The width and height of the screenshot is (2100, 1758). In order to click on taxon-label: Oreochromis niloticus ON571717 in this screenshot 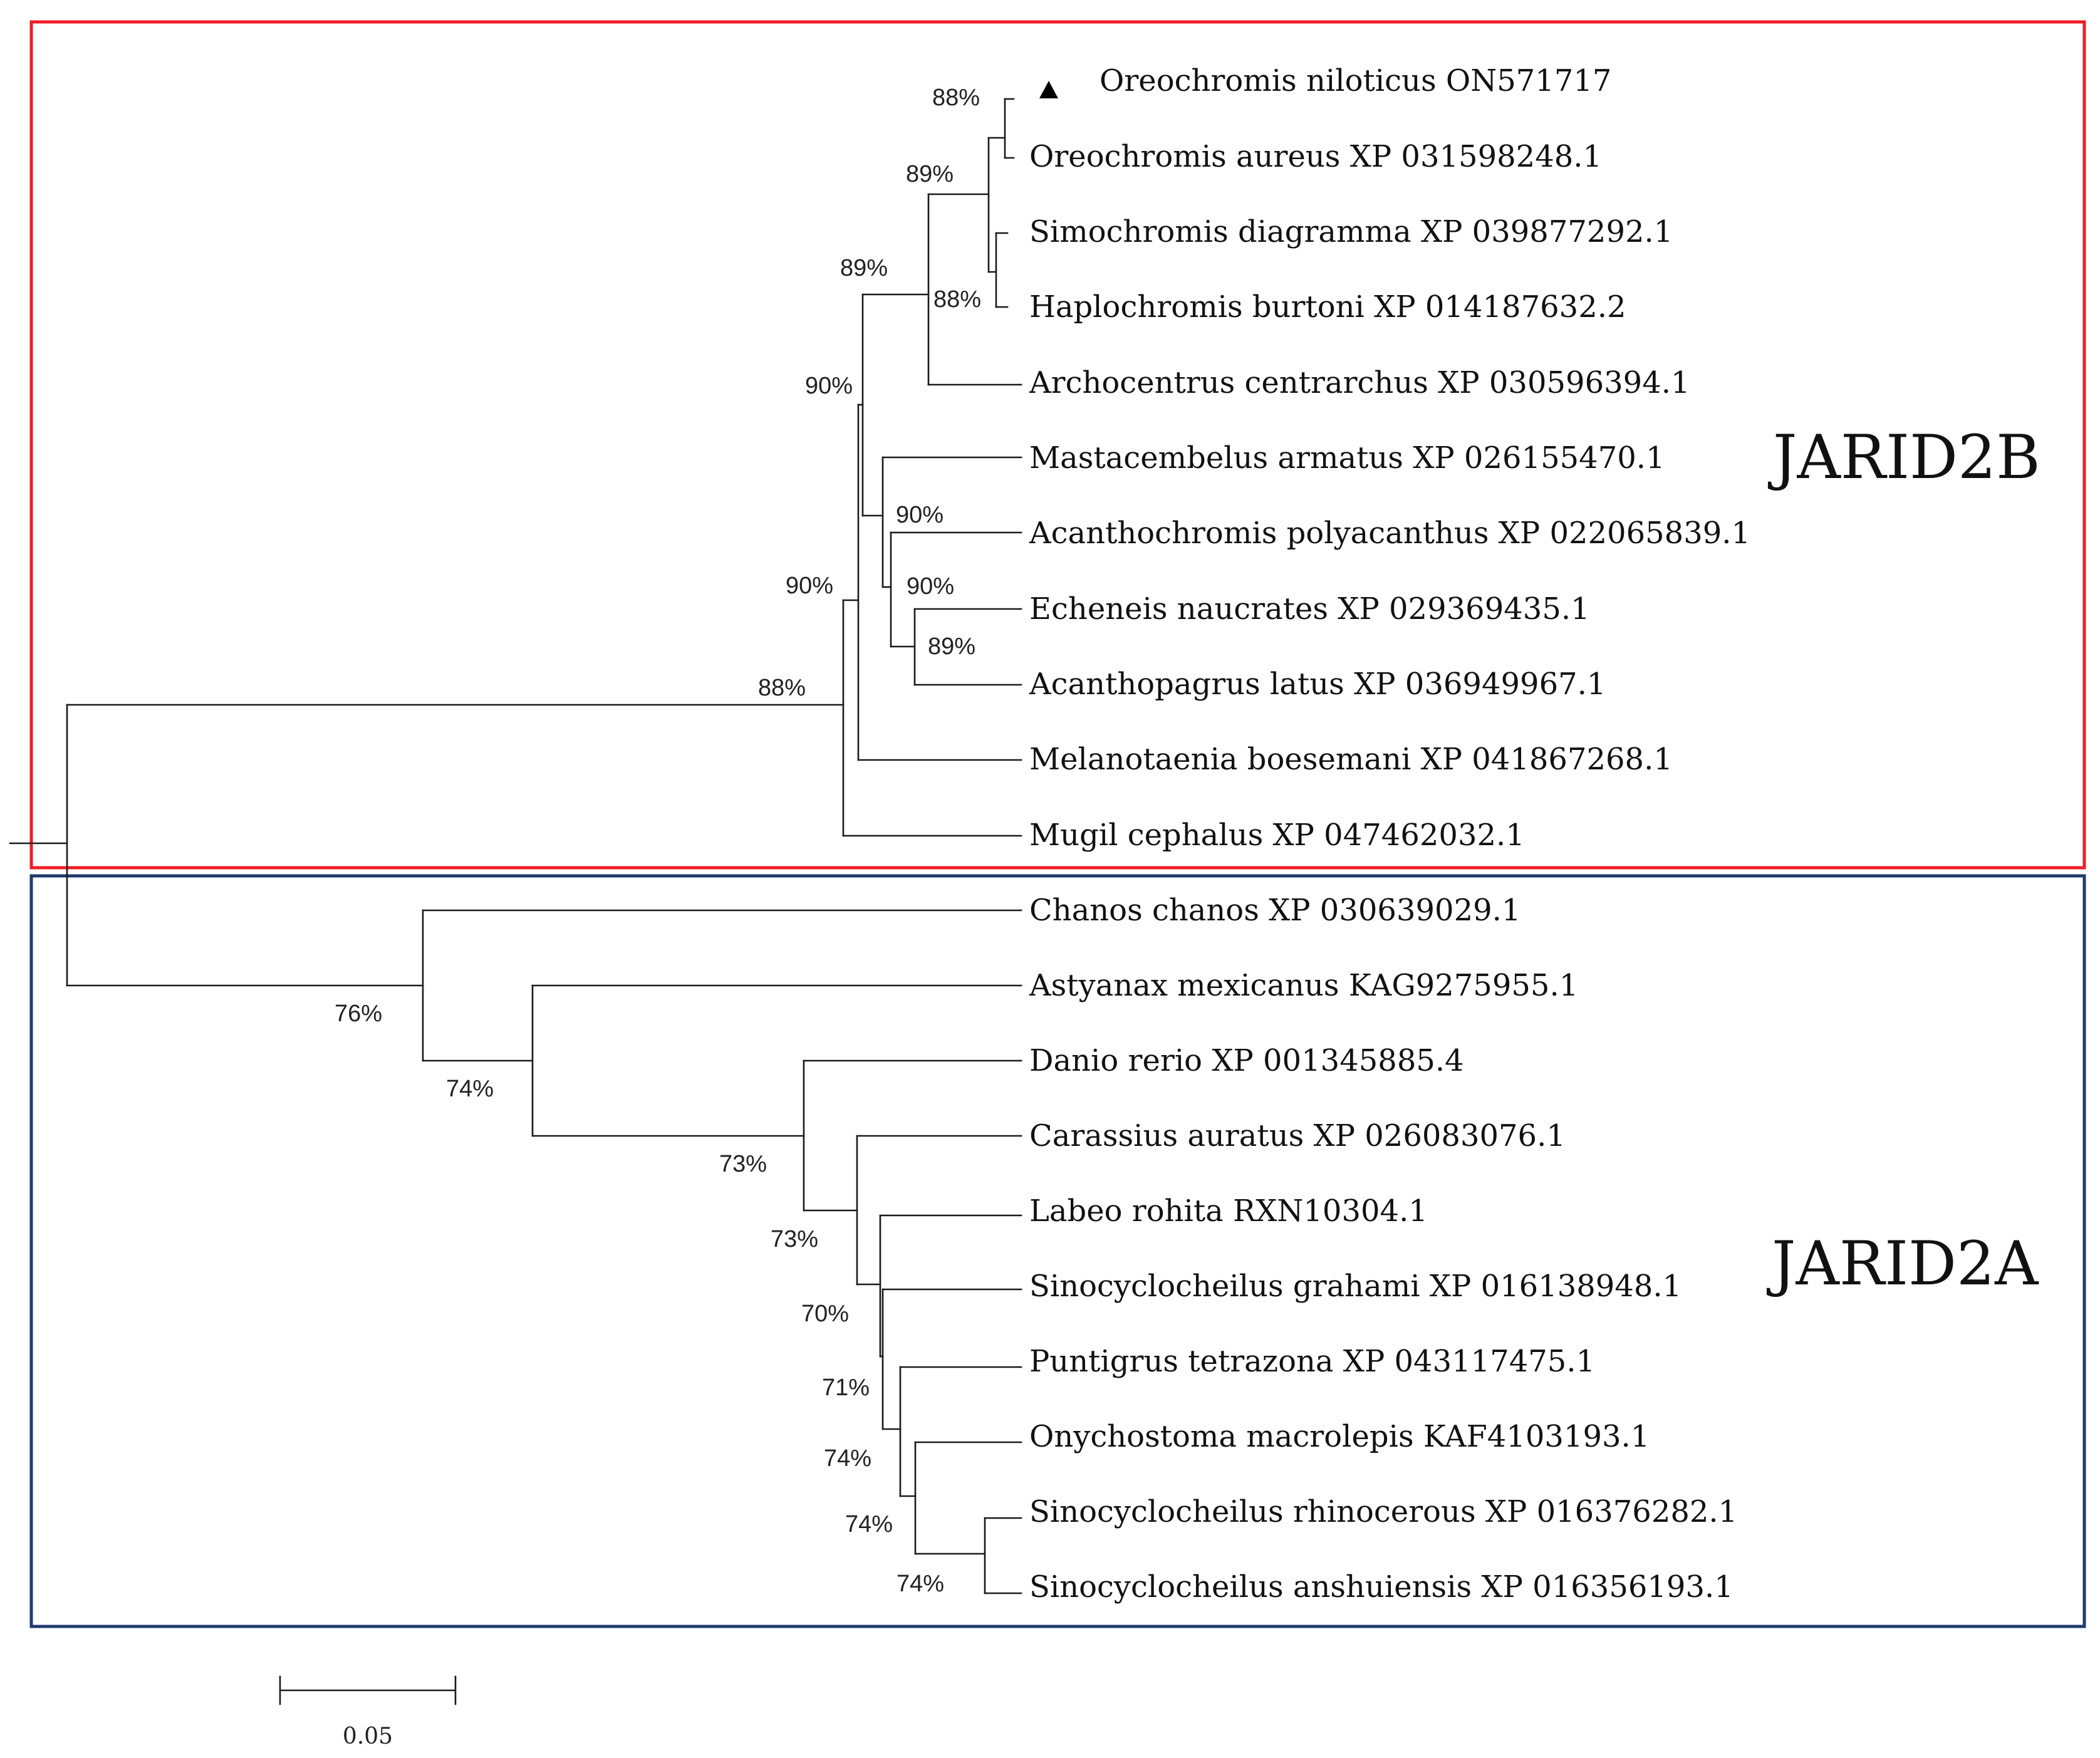, I will do `click(1355, 80)`.